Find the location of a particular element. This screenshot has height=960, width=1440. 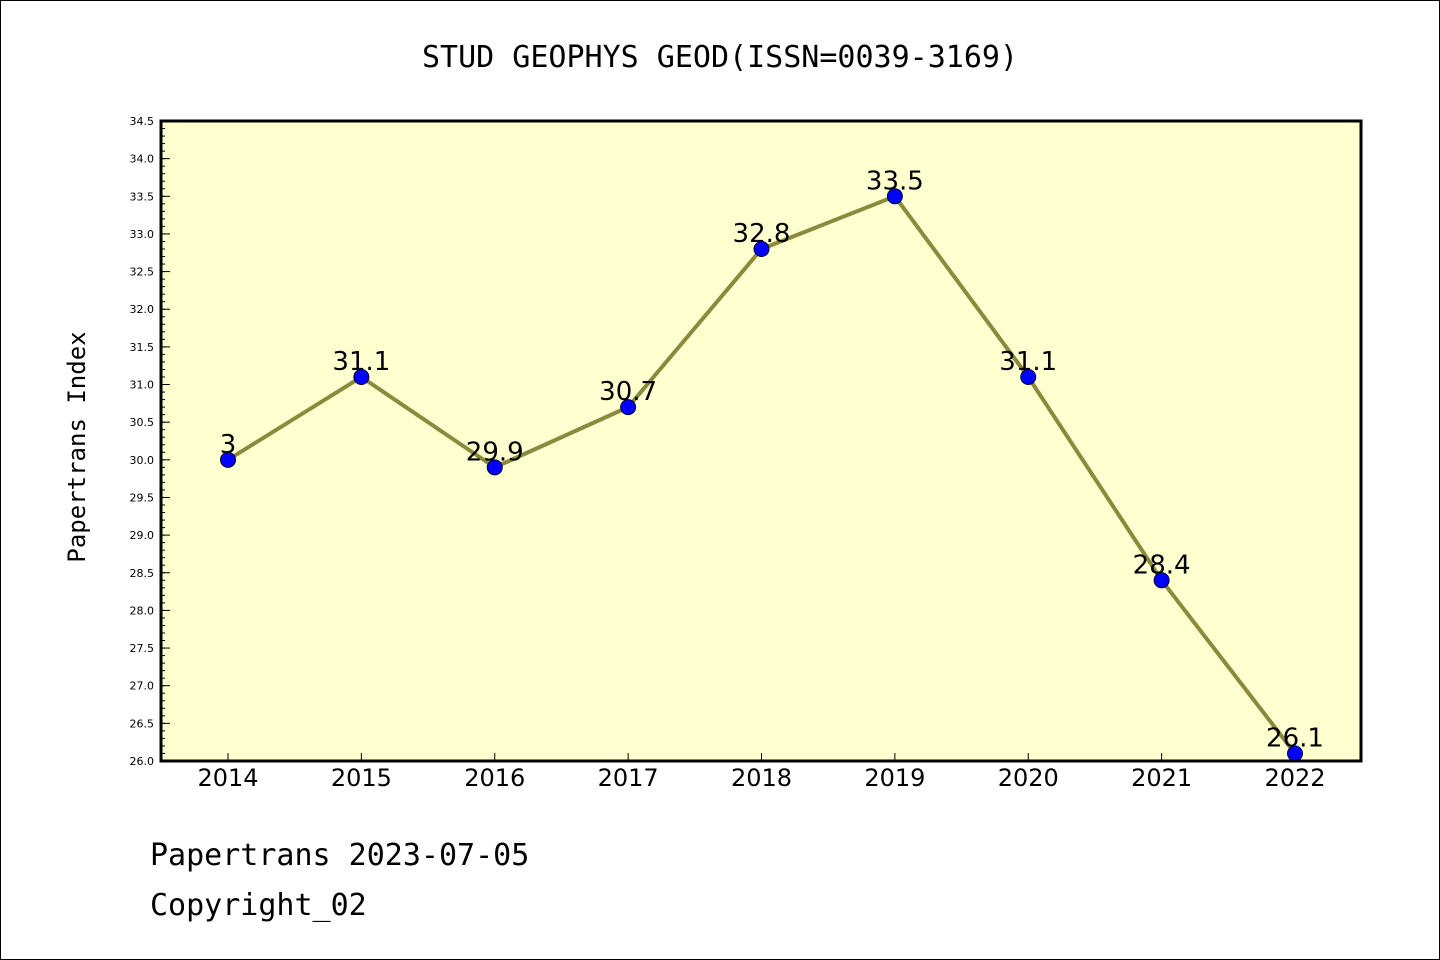

y-tick-label: 27.0 is located at coordinates (142, 686).